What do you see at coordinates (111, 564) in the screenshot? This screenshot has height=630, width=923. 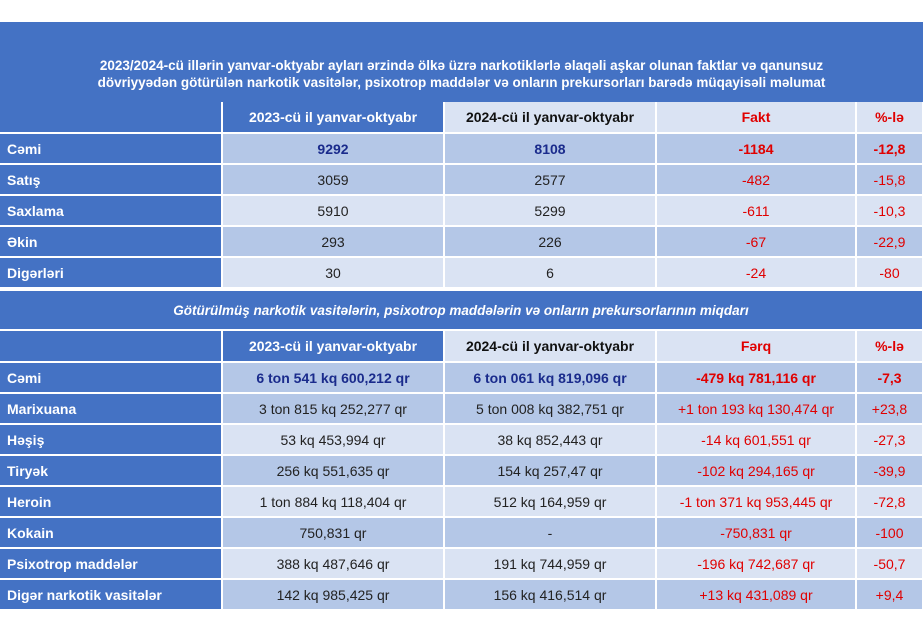 I see `row-label: Psixotrop maddələr` at bounding box center [111, 564].